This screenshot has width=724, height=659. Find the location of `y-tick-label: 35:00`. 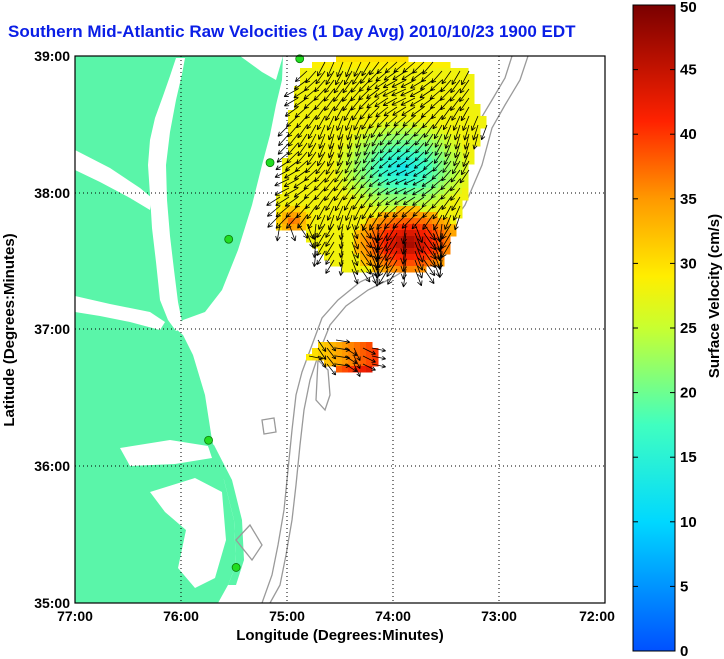

y-tick-label: 35:00 is located at coordinates (52, 603).